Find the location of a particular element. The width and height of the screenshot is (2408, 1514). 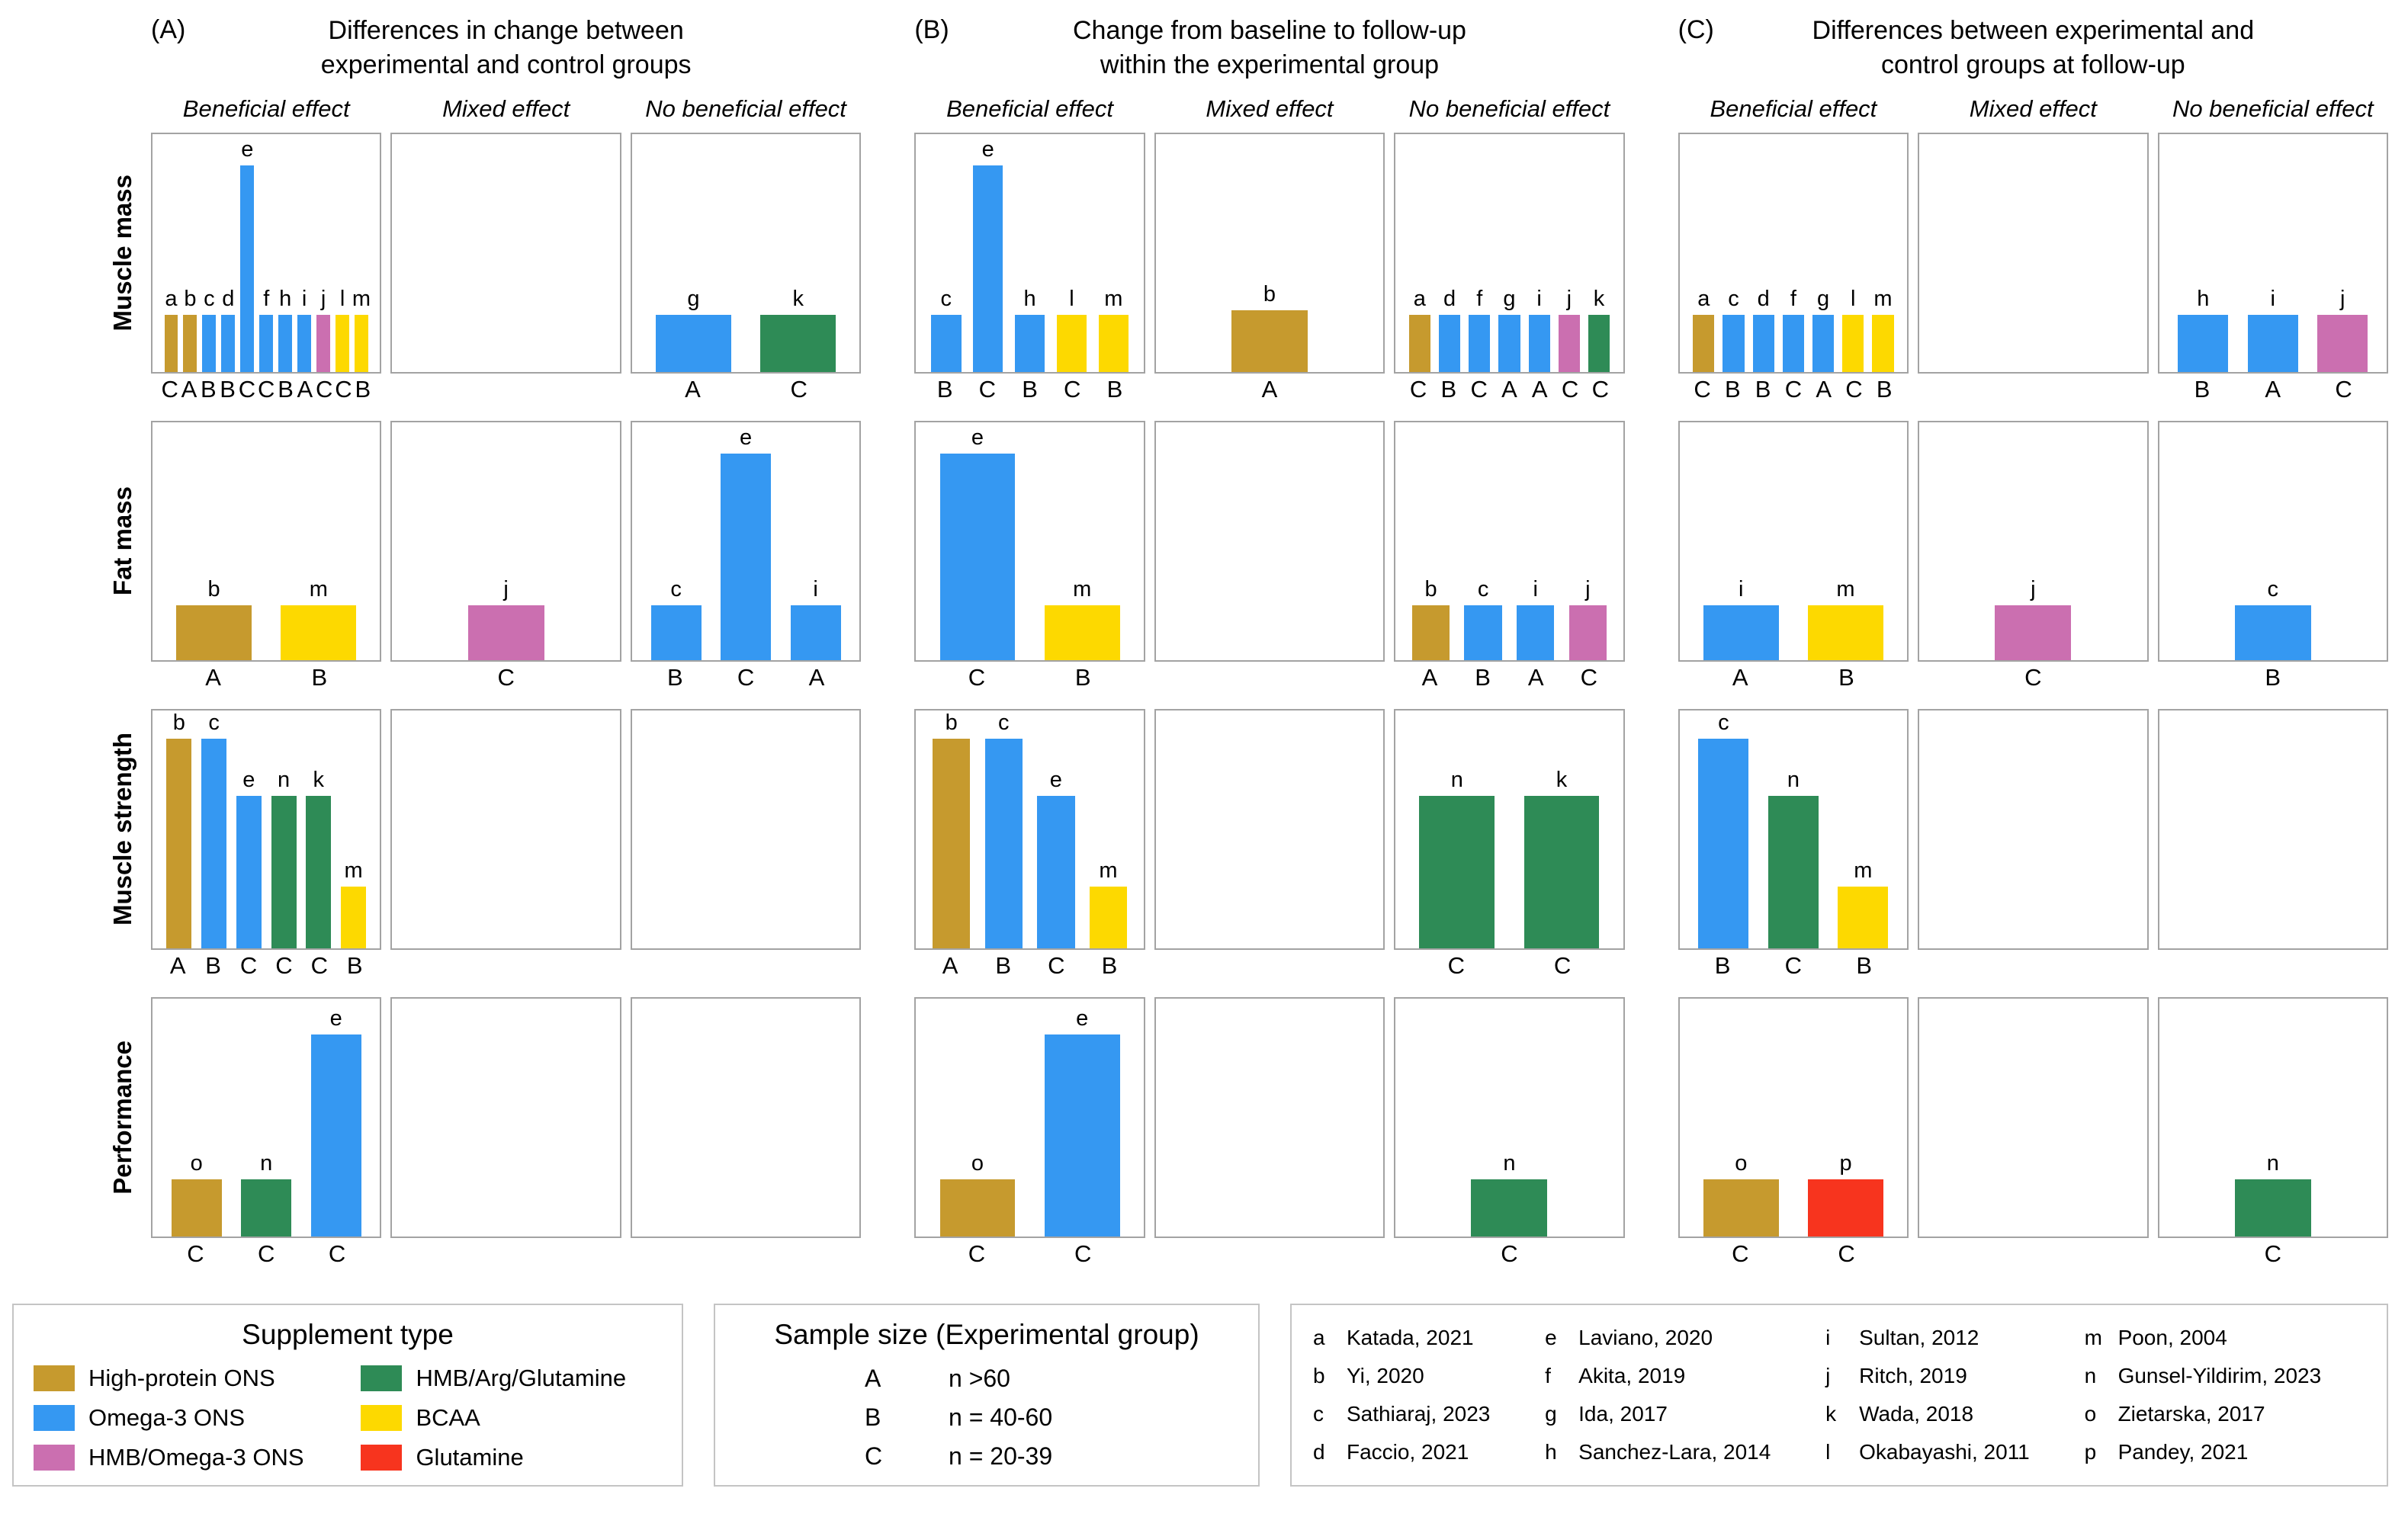

bar-slot: b is located at coordinates (179, 830).